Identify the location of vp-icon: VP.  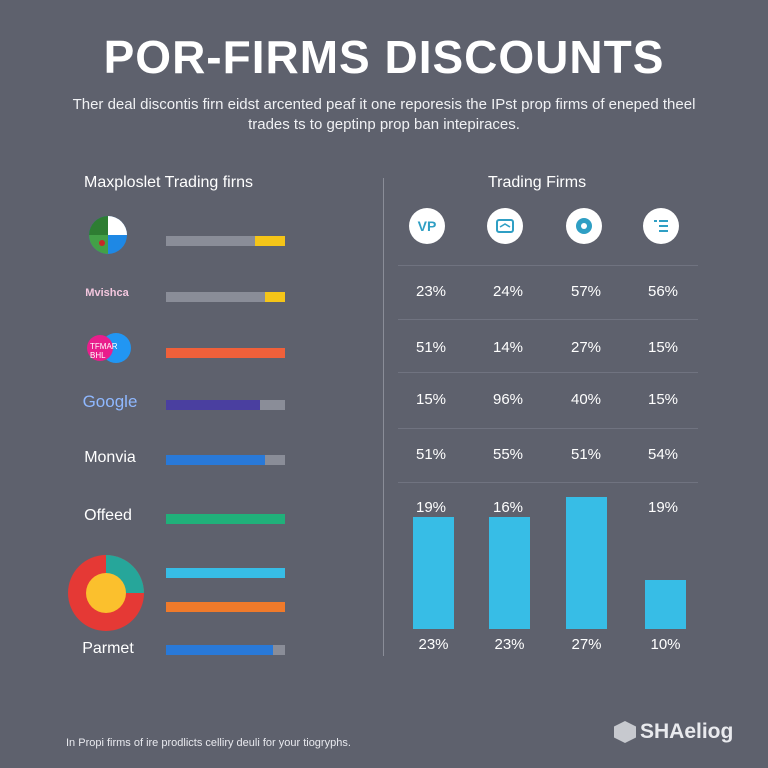
(427, 226).